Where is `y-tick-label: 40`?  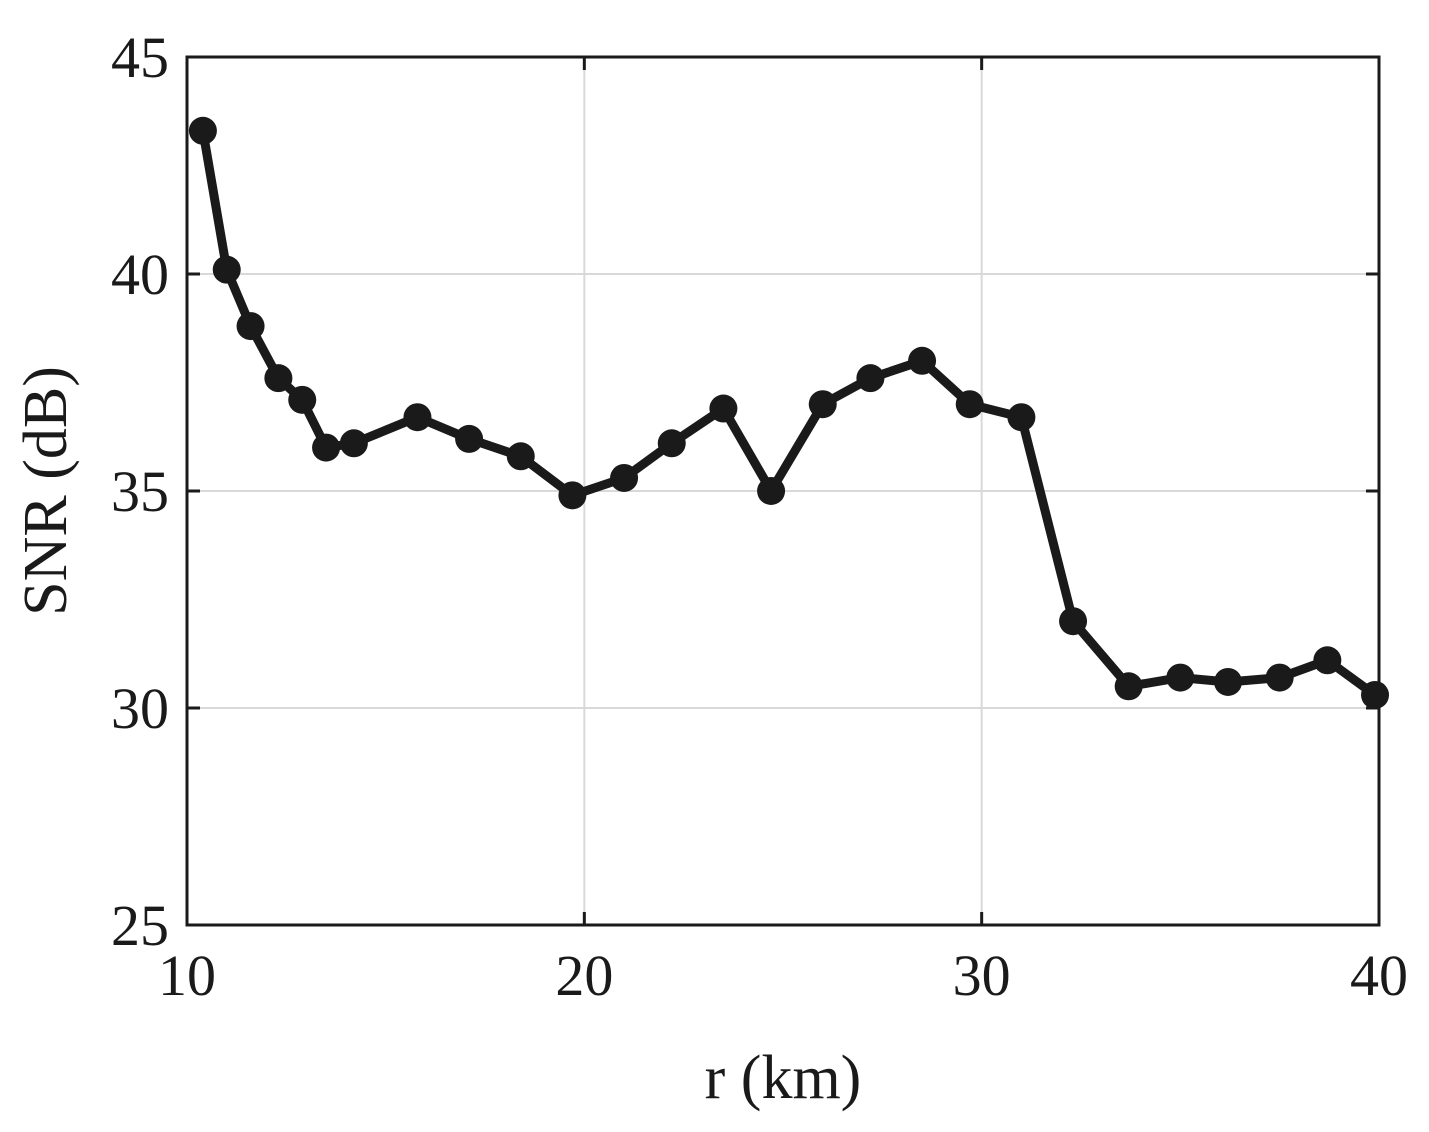
y-tick-label: 40 is located at coordinates (140, 274).